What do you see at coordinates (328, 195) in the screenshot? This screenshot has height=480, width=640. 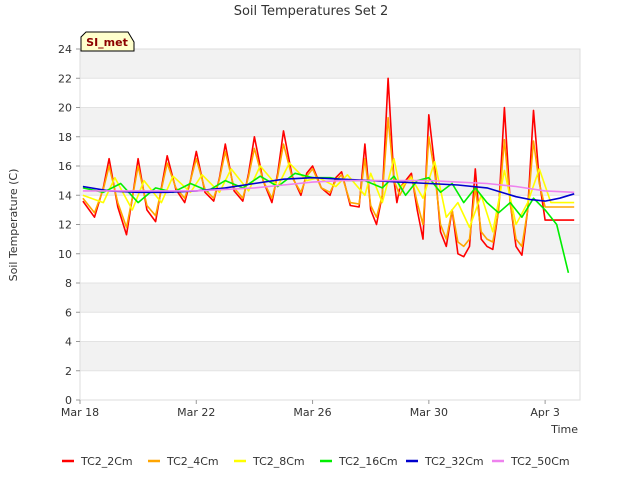 I see `series-line-tc2_8cm` at bounding box center [328, 195].